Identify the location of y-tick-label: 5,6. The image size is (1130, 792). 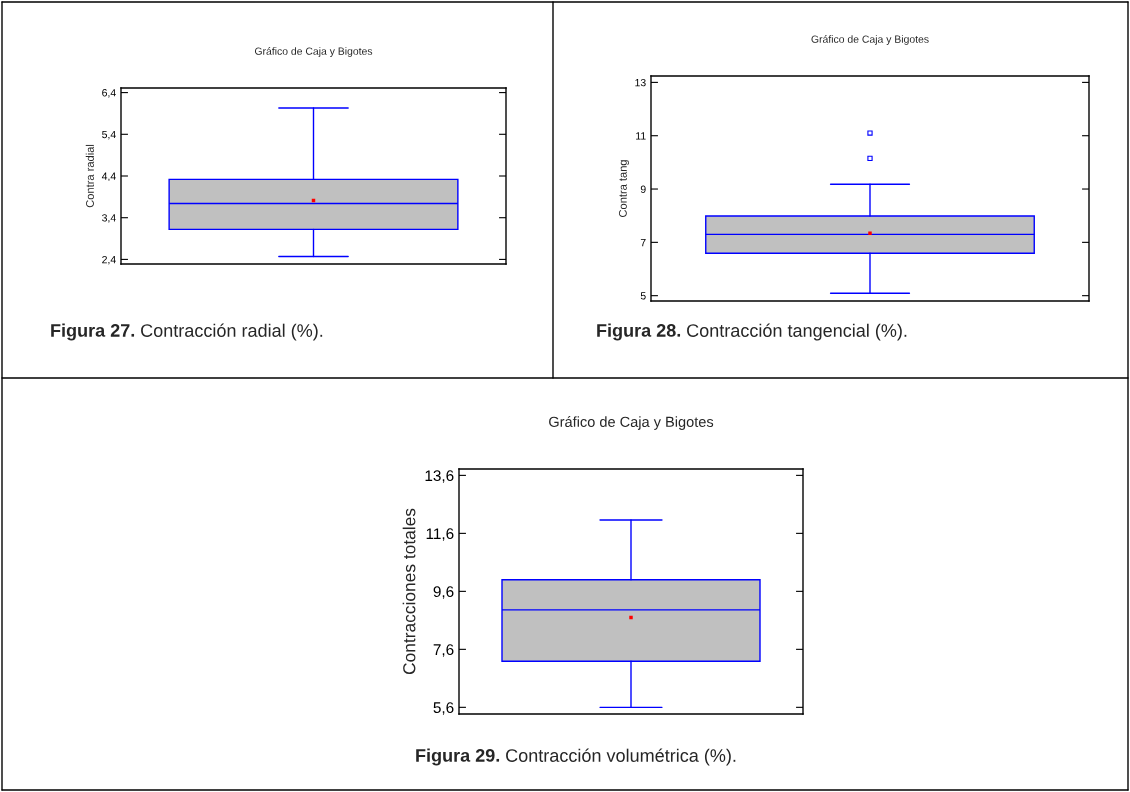
(443, 708).